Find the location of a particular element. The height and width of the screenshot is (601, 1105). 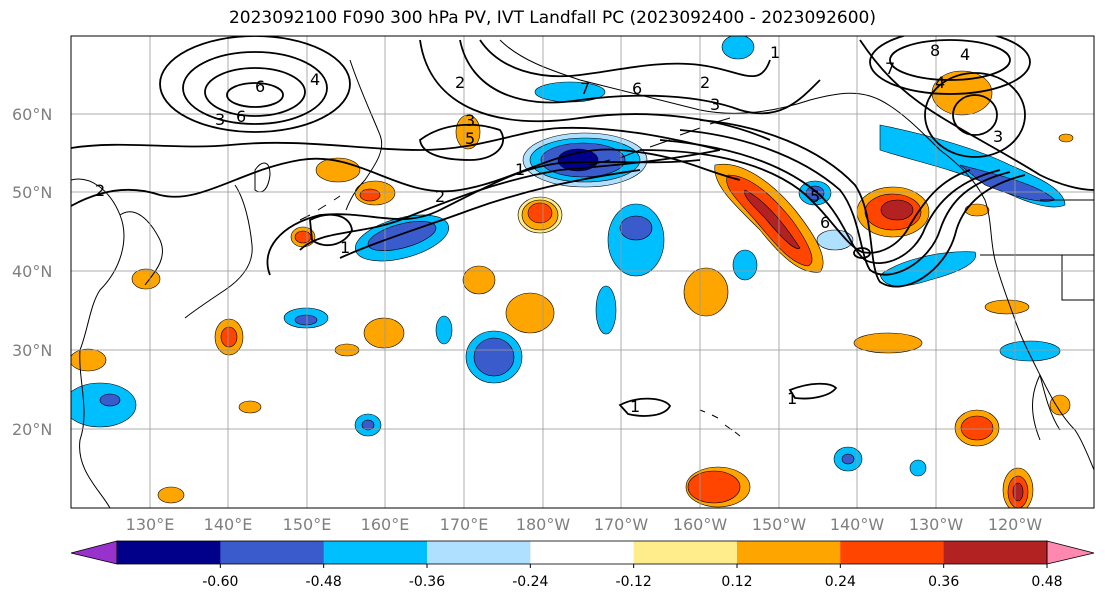

lat-label-60n: 60°N is located at coordinates (32, 114).